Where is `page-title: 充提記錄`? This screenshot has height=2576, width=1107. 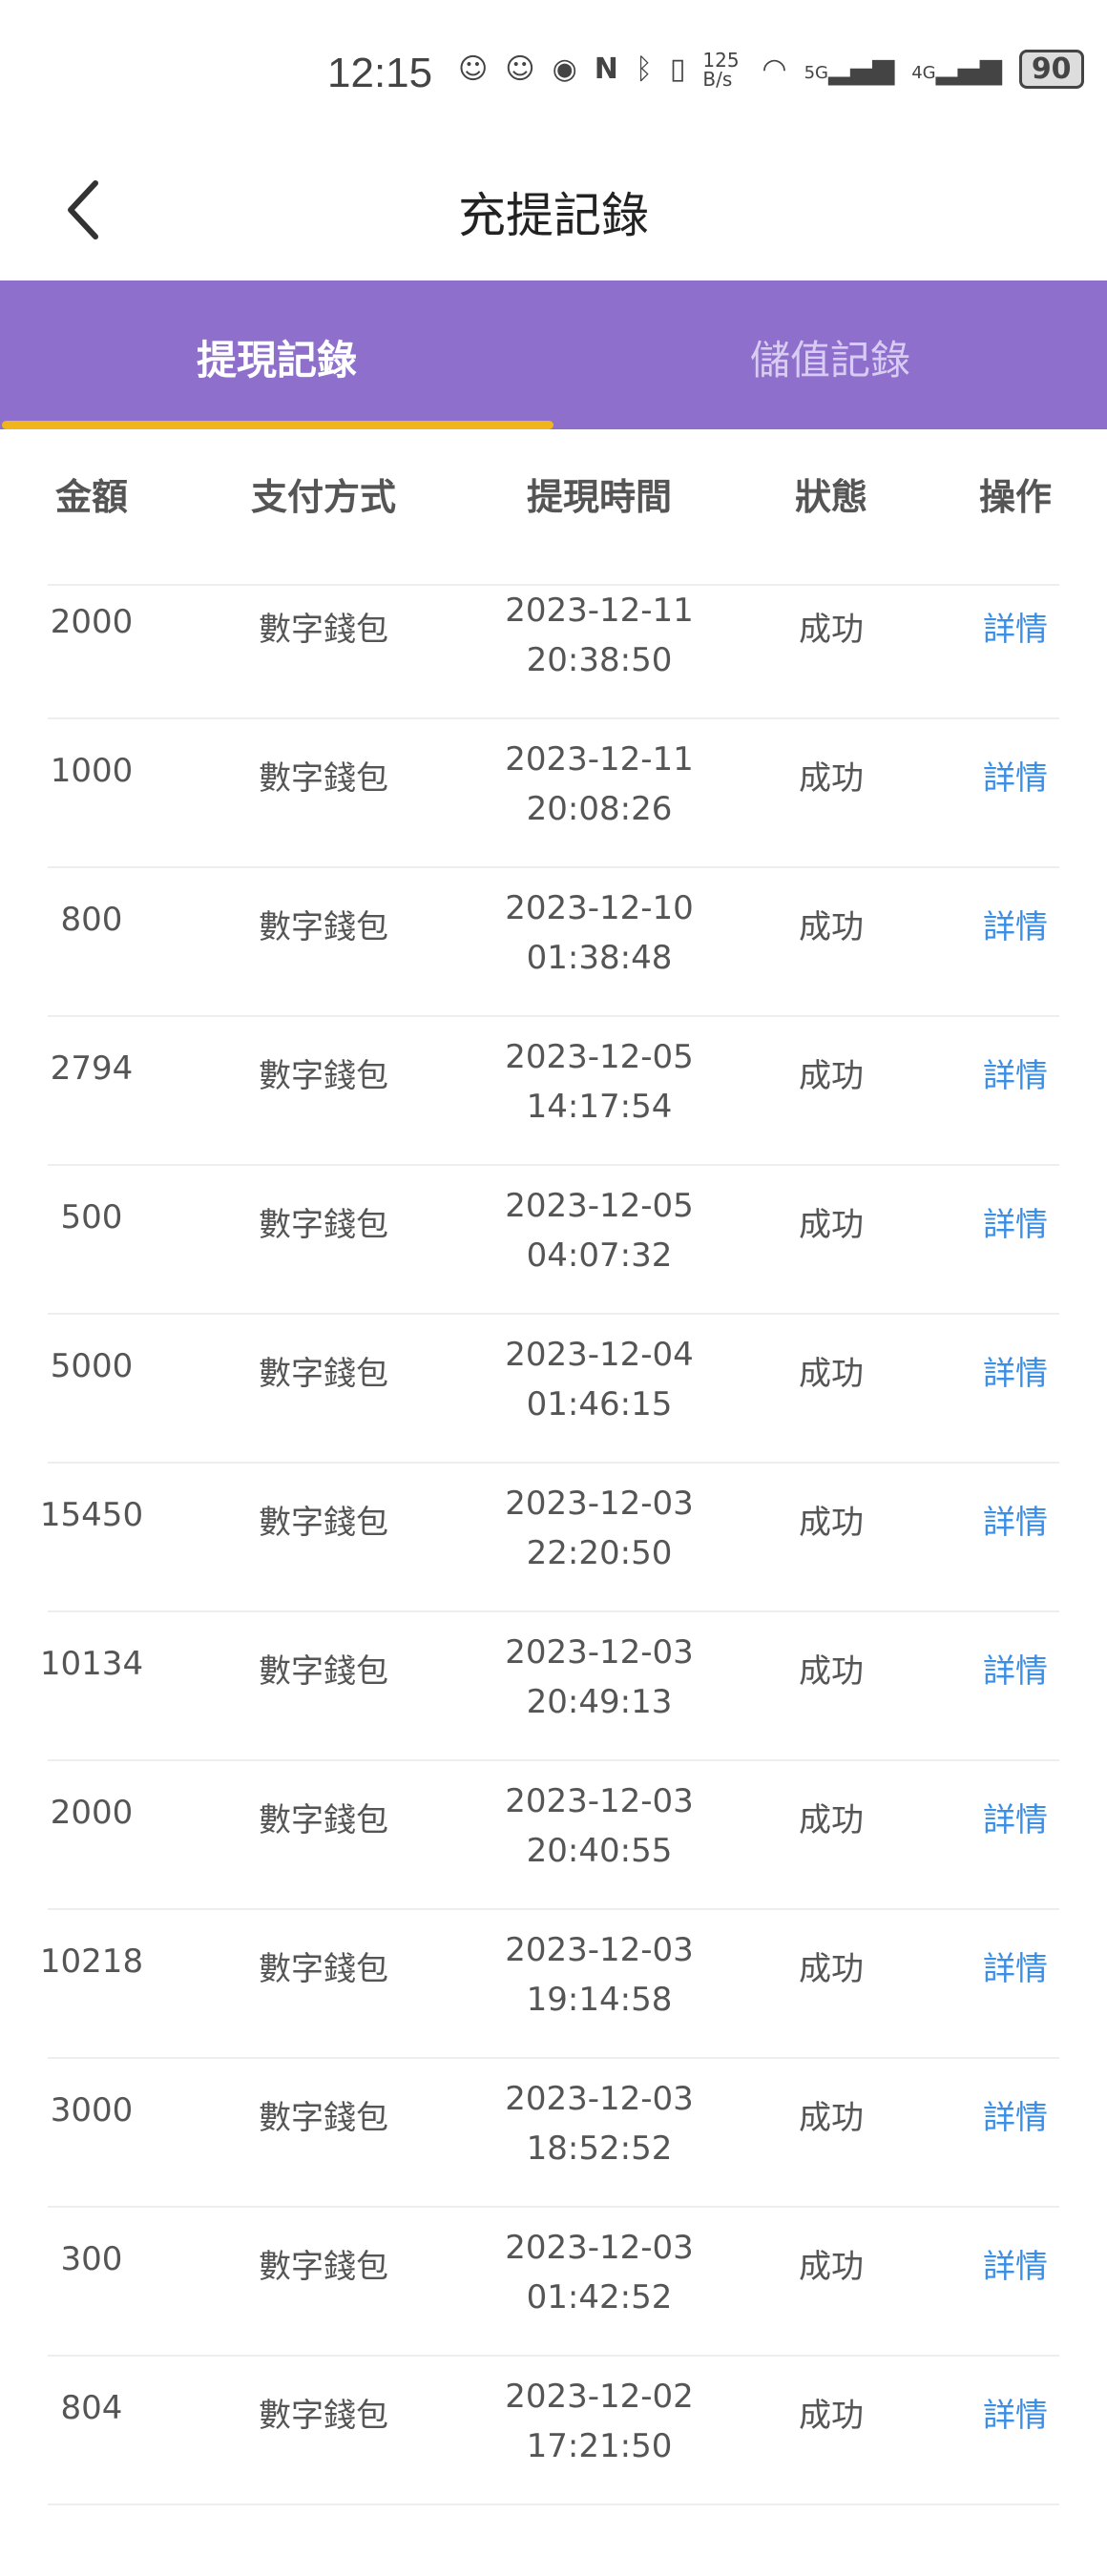 page-title: 充提記錄 is located at coordinates (553, 215).